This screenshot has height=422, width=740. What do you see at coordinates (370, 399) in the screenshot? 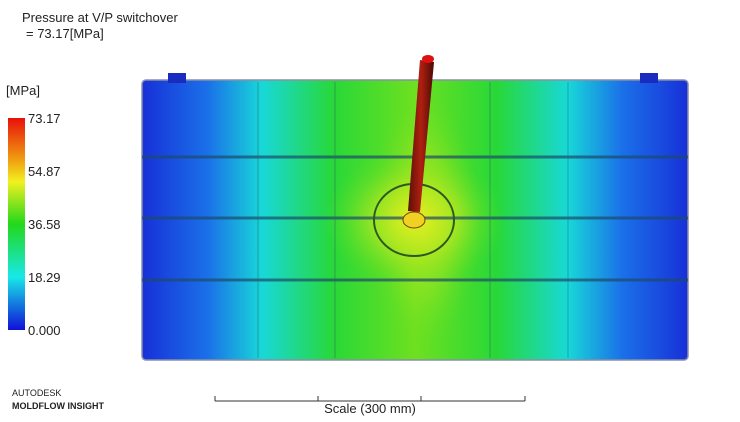
I see `scale-bar` at bounding box center [370, 399].